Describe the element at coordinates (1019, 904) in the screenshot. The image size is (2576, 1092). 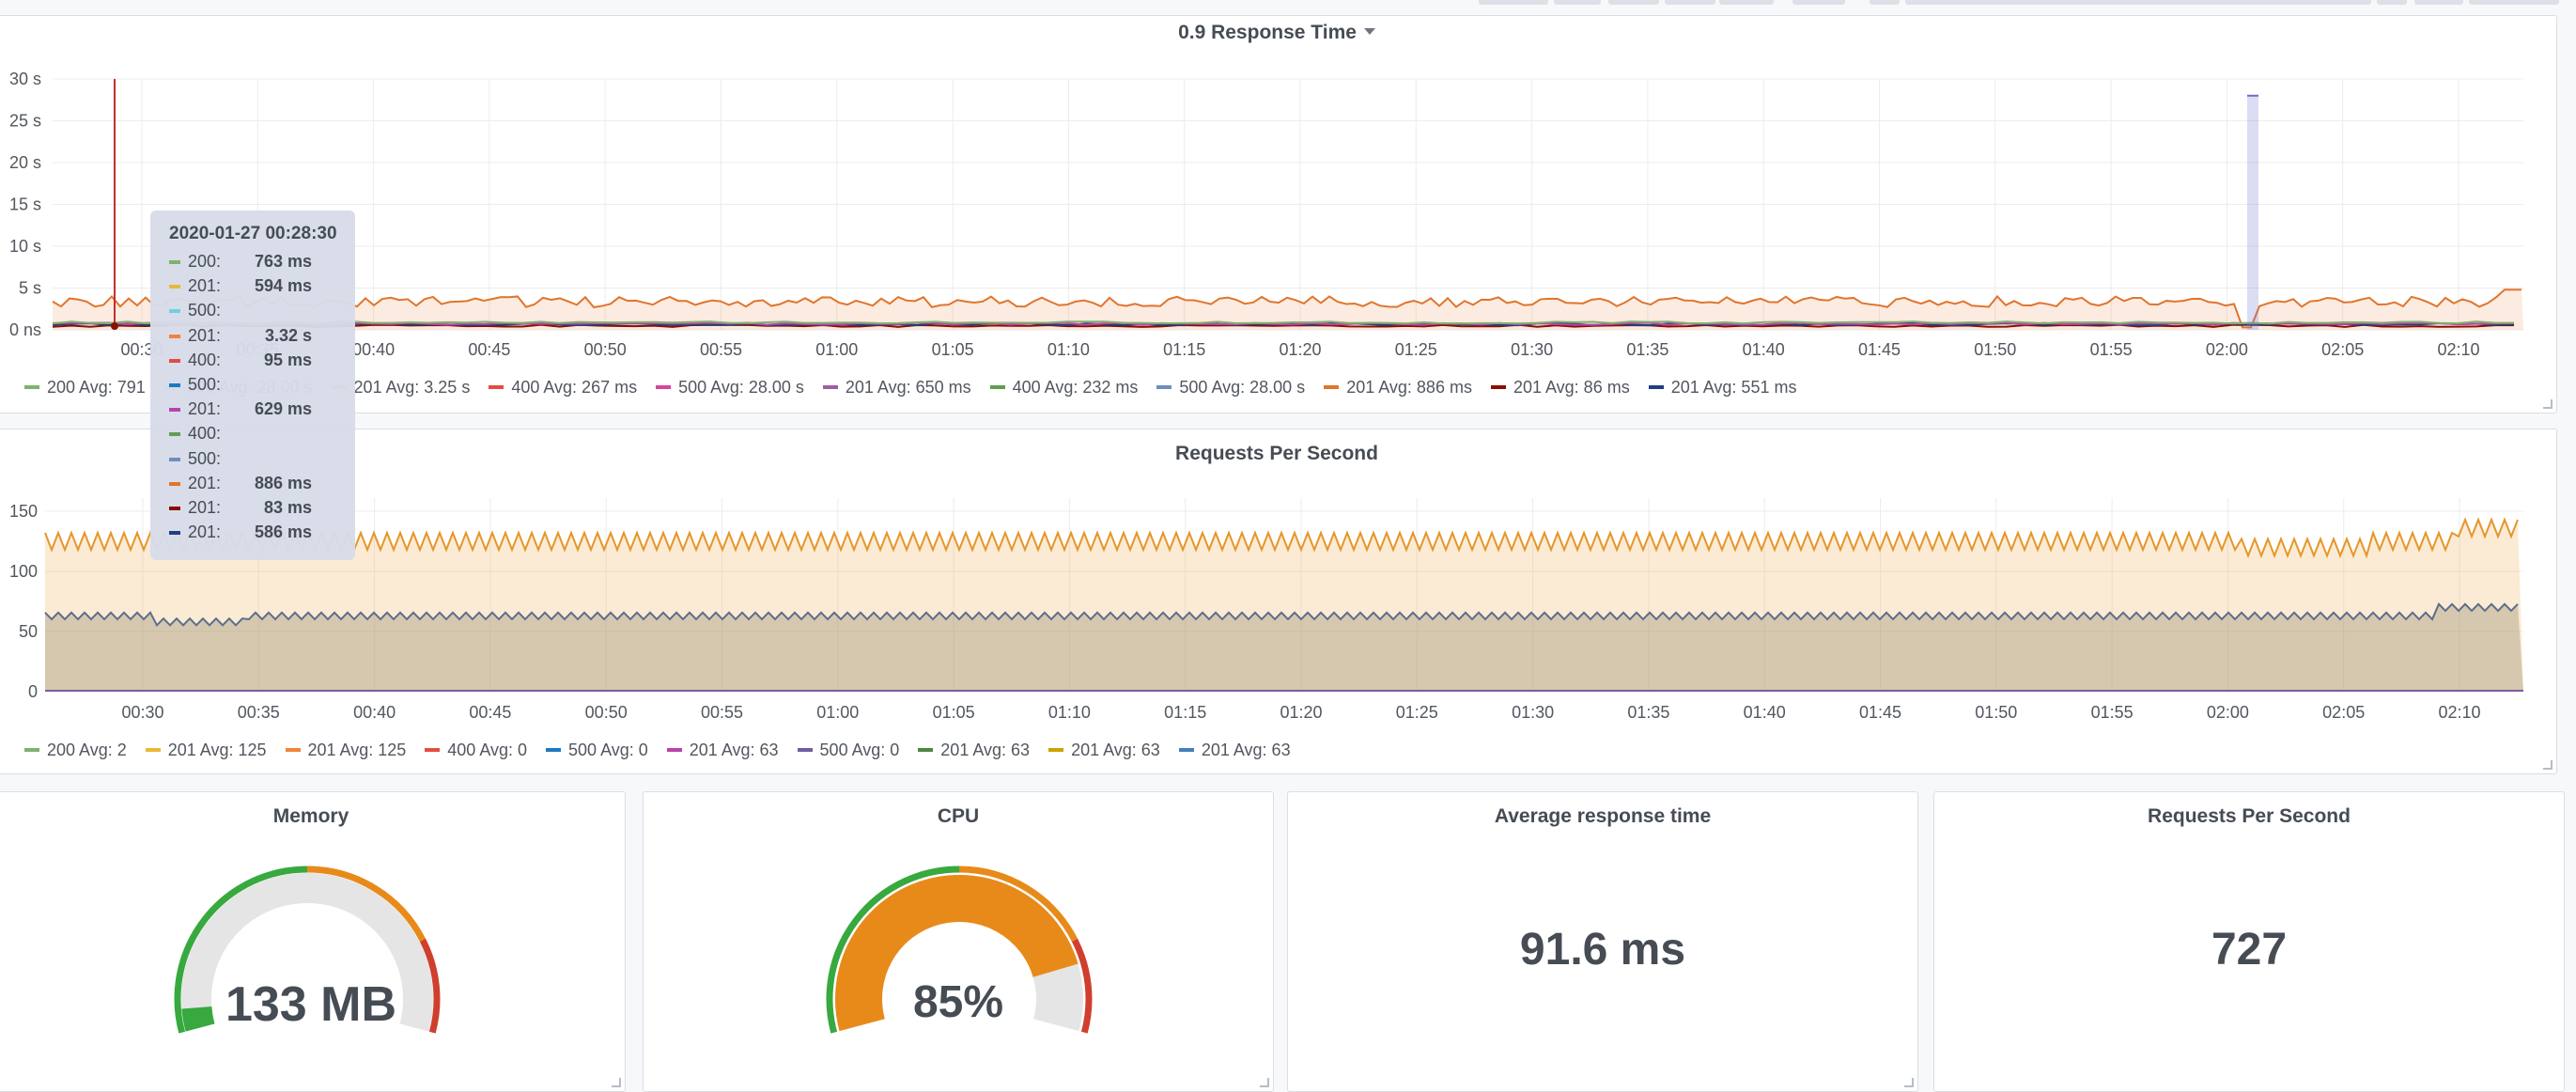
I see `gauge-threshold-orange` at that location.